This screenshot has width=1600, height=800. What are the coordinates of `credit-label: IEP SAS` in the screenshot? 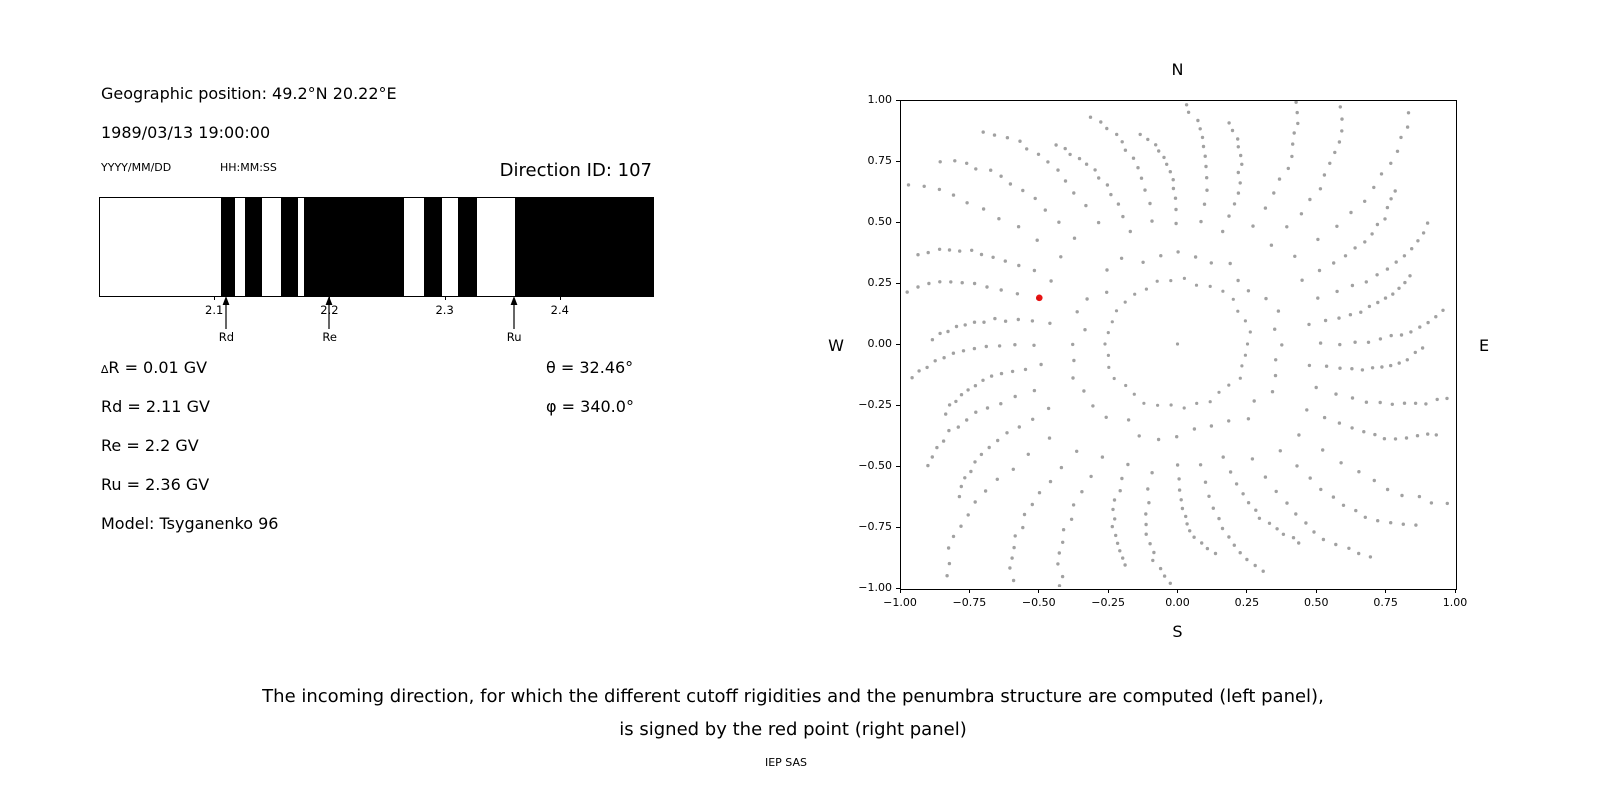 It's located at (786, 762).